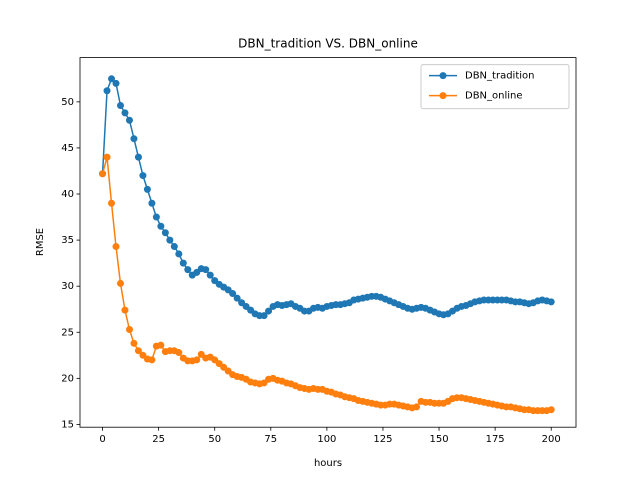 This screenshot has width=640, height=480. Describe the element at coordinates (67, 424) in the screenshot. I see `y-tick-label: 15` at that location.